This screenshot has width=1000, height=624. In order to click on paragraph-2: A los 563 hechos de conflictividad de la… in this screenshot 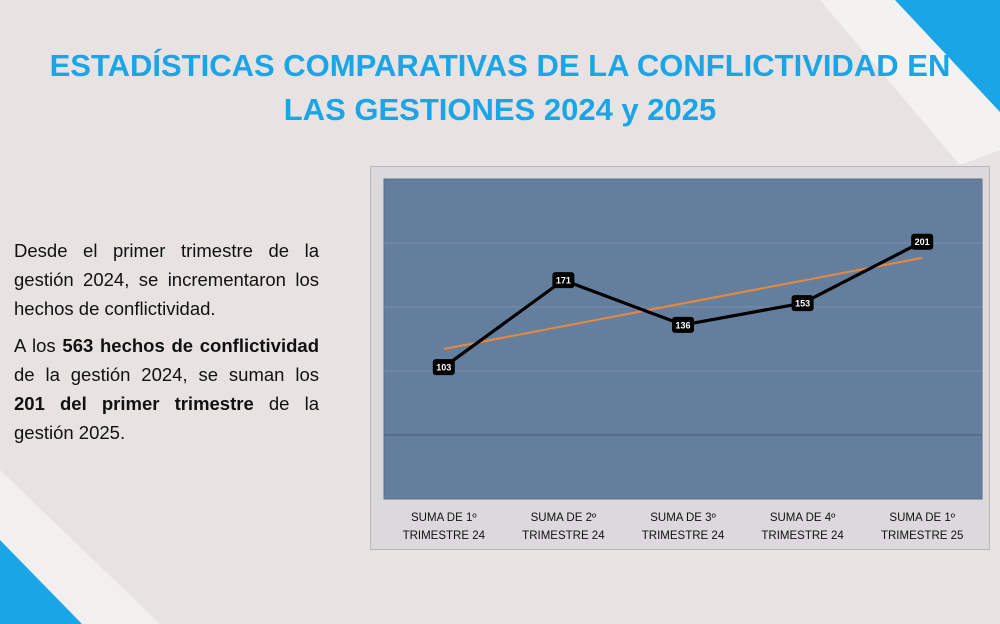, I will do `click(166, 389)`.